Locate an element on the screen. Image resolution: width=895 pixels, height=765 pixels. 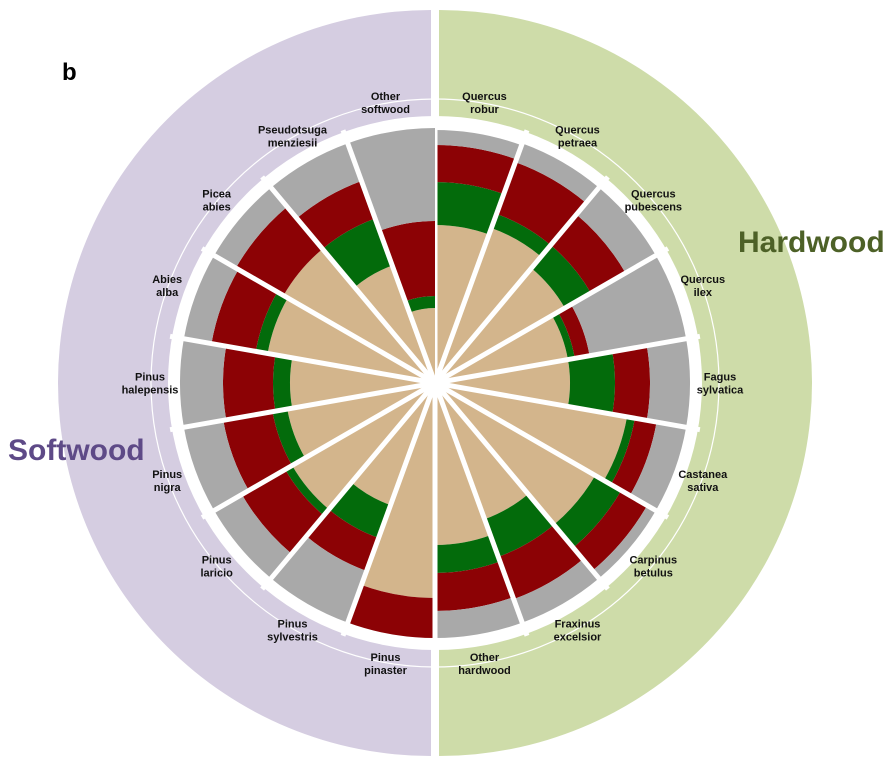
category-label: Pinus sylvestris is located at coordinates (292, 630).